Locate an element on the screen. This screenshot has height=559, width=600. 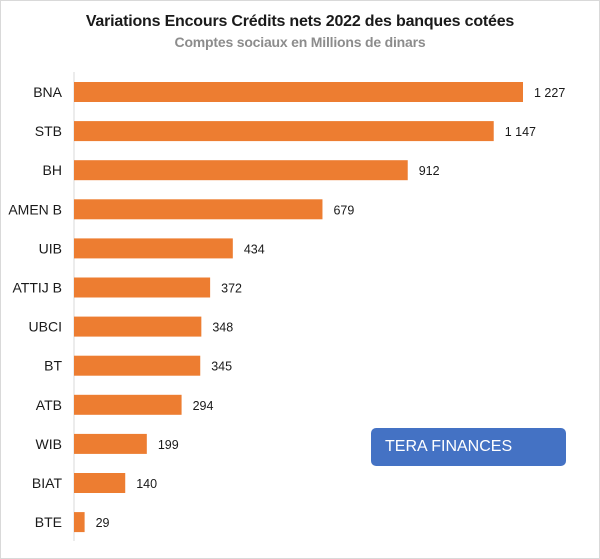
bar-atb is located at coordinates (128, 404).